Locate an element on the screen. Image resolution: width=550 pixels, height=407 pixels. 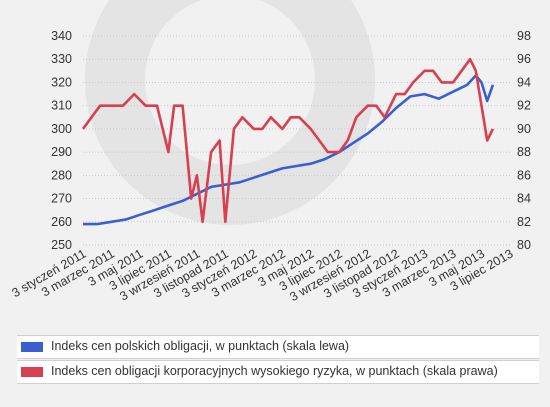
left-tick-label: 280 is located at coordinates (61, 175).